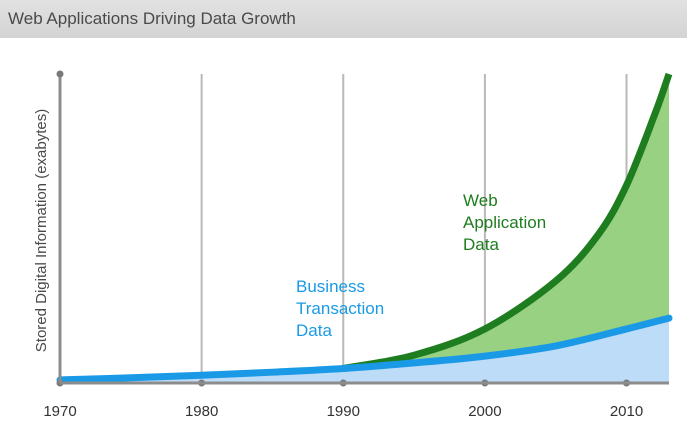  Describe the element at coordinates (343, 411) in the screenshot. I see `x-tick-label-1990: 1990` at that location.